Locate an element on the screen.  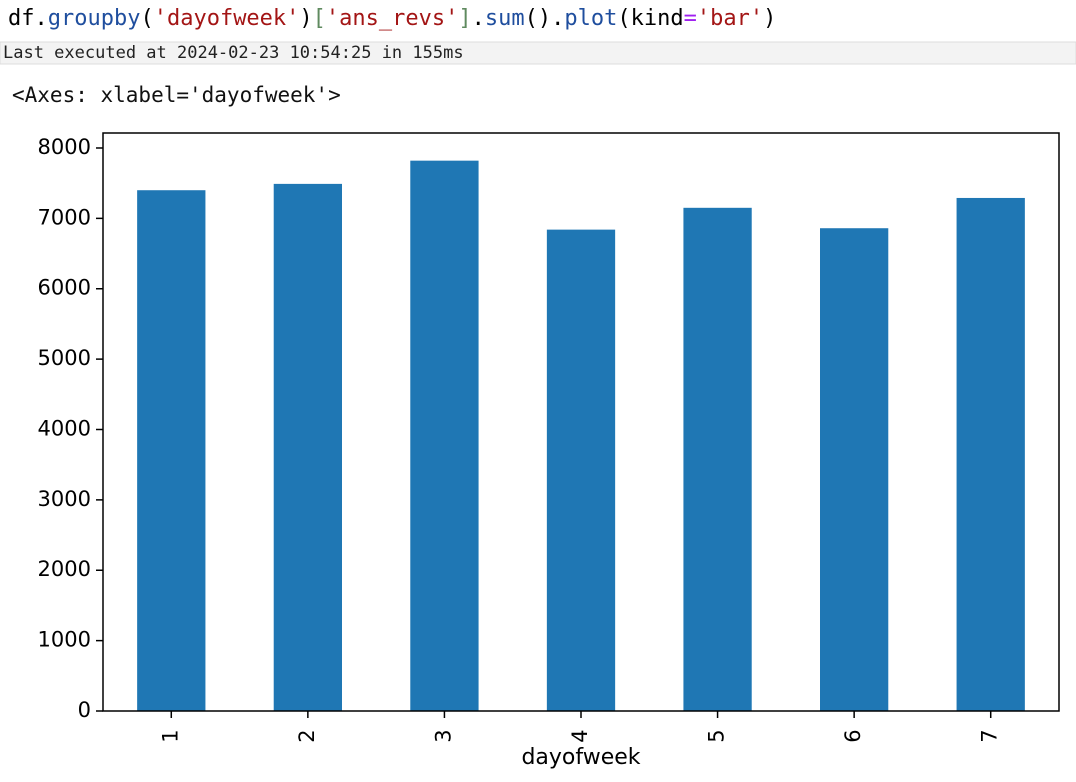
code-token: df. is located at coordinates (28, 18).